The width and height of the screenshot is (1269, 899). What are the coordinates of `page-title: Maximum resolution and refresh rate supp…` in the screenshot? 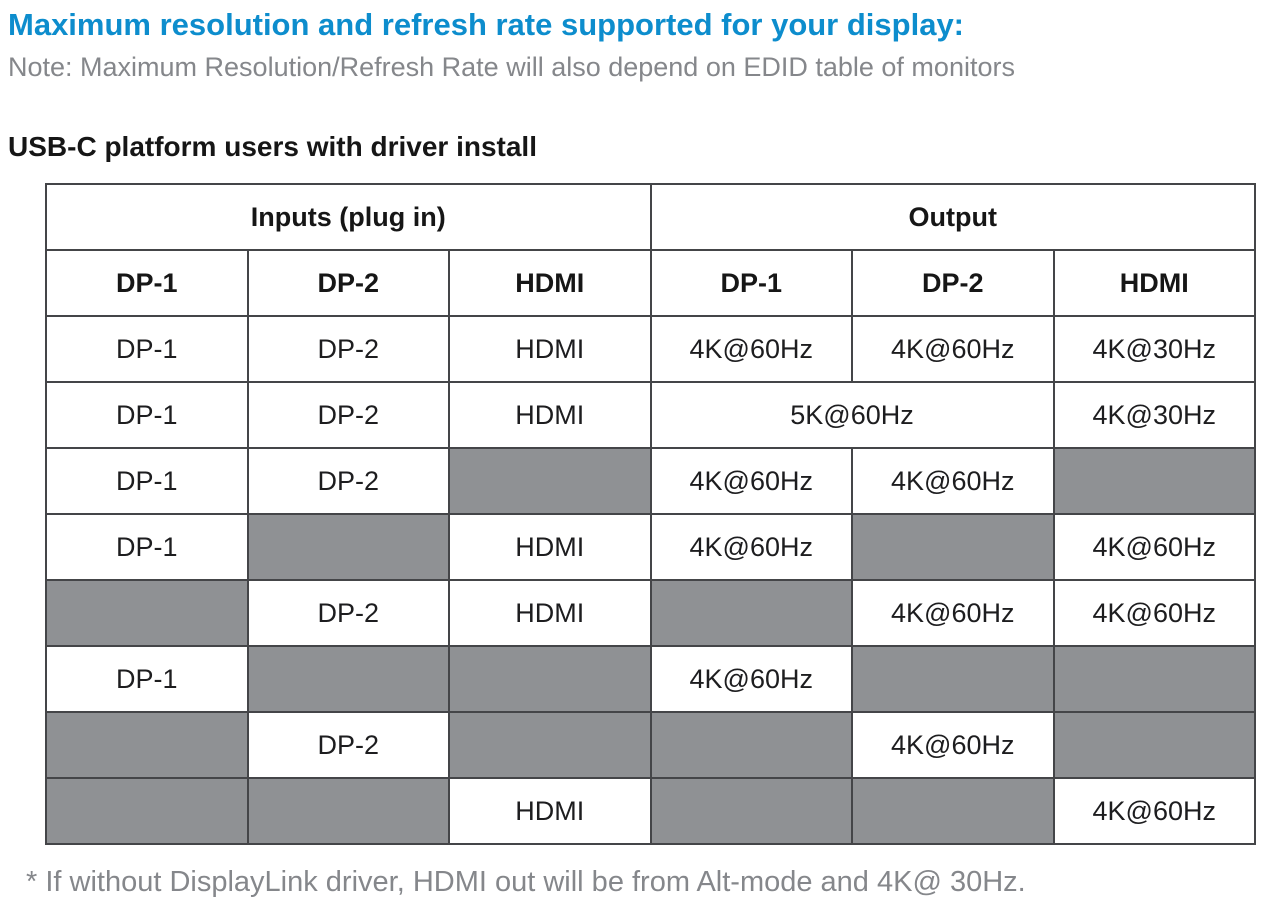 It's located at (486, 24).